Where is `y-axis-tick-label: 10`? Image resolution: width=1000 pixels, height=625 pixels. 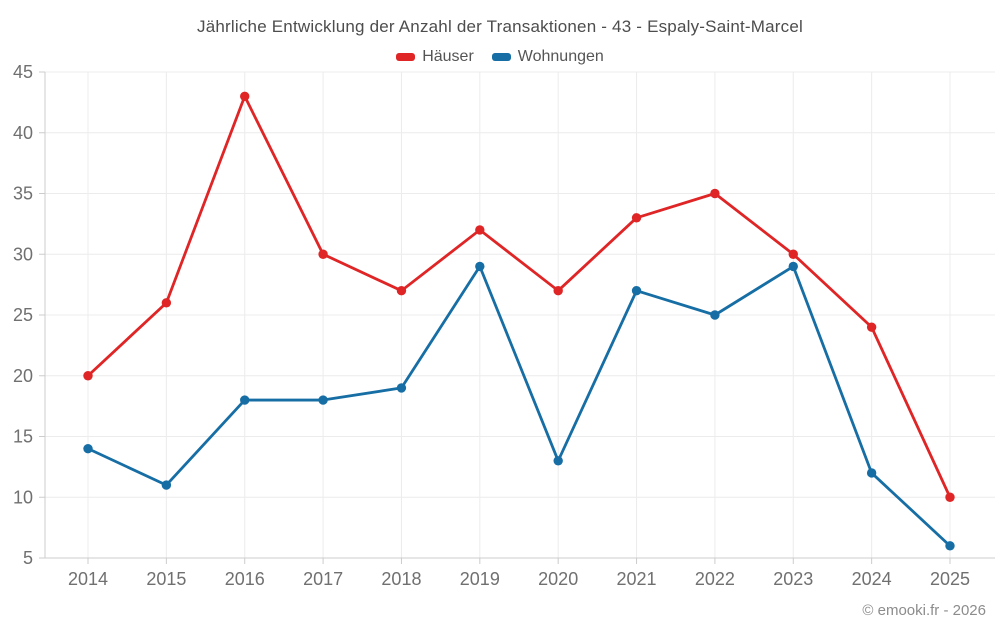 y-axis-tick-label: 10 is located at coordinates (23, 497).